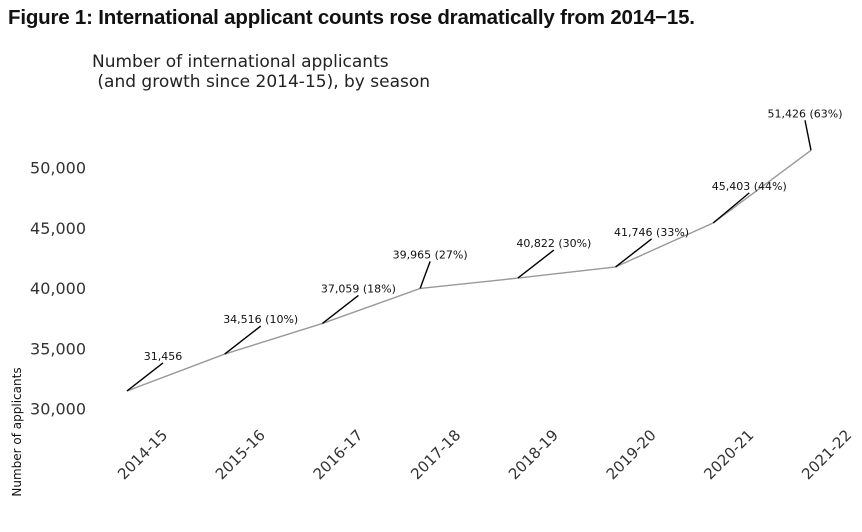 This screenshot has width=862, height=532. I want to click on y-tick-label: 35,000, so click(58, 348).